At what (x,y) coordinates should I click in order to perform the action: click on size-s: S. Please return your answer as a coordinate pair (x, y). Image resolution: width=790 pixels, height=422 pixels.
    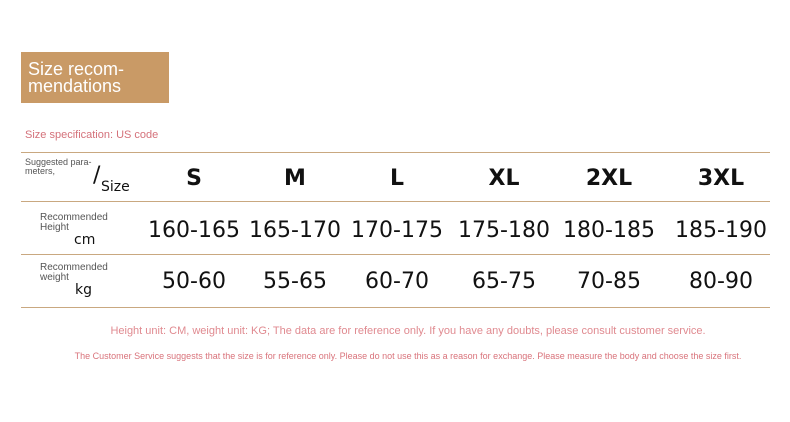
    Looking at the image, I should click on (194, 178).